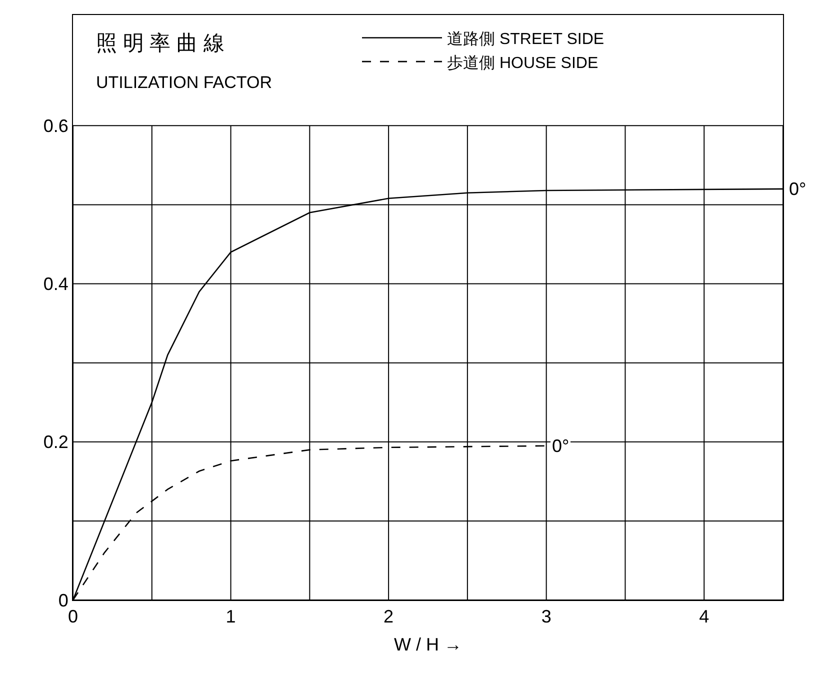 The image size is (824, 690). Describe the element at coordinates (525, 39) in the screenshot. I see `legend-label: 道路側 STREET SIDE` at that location.